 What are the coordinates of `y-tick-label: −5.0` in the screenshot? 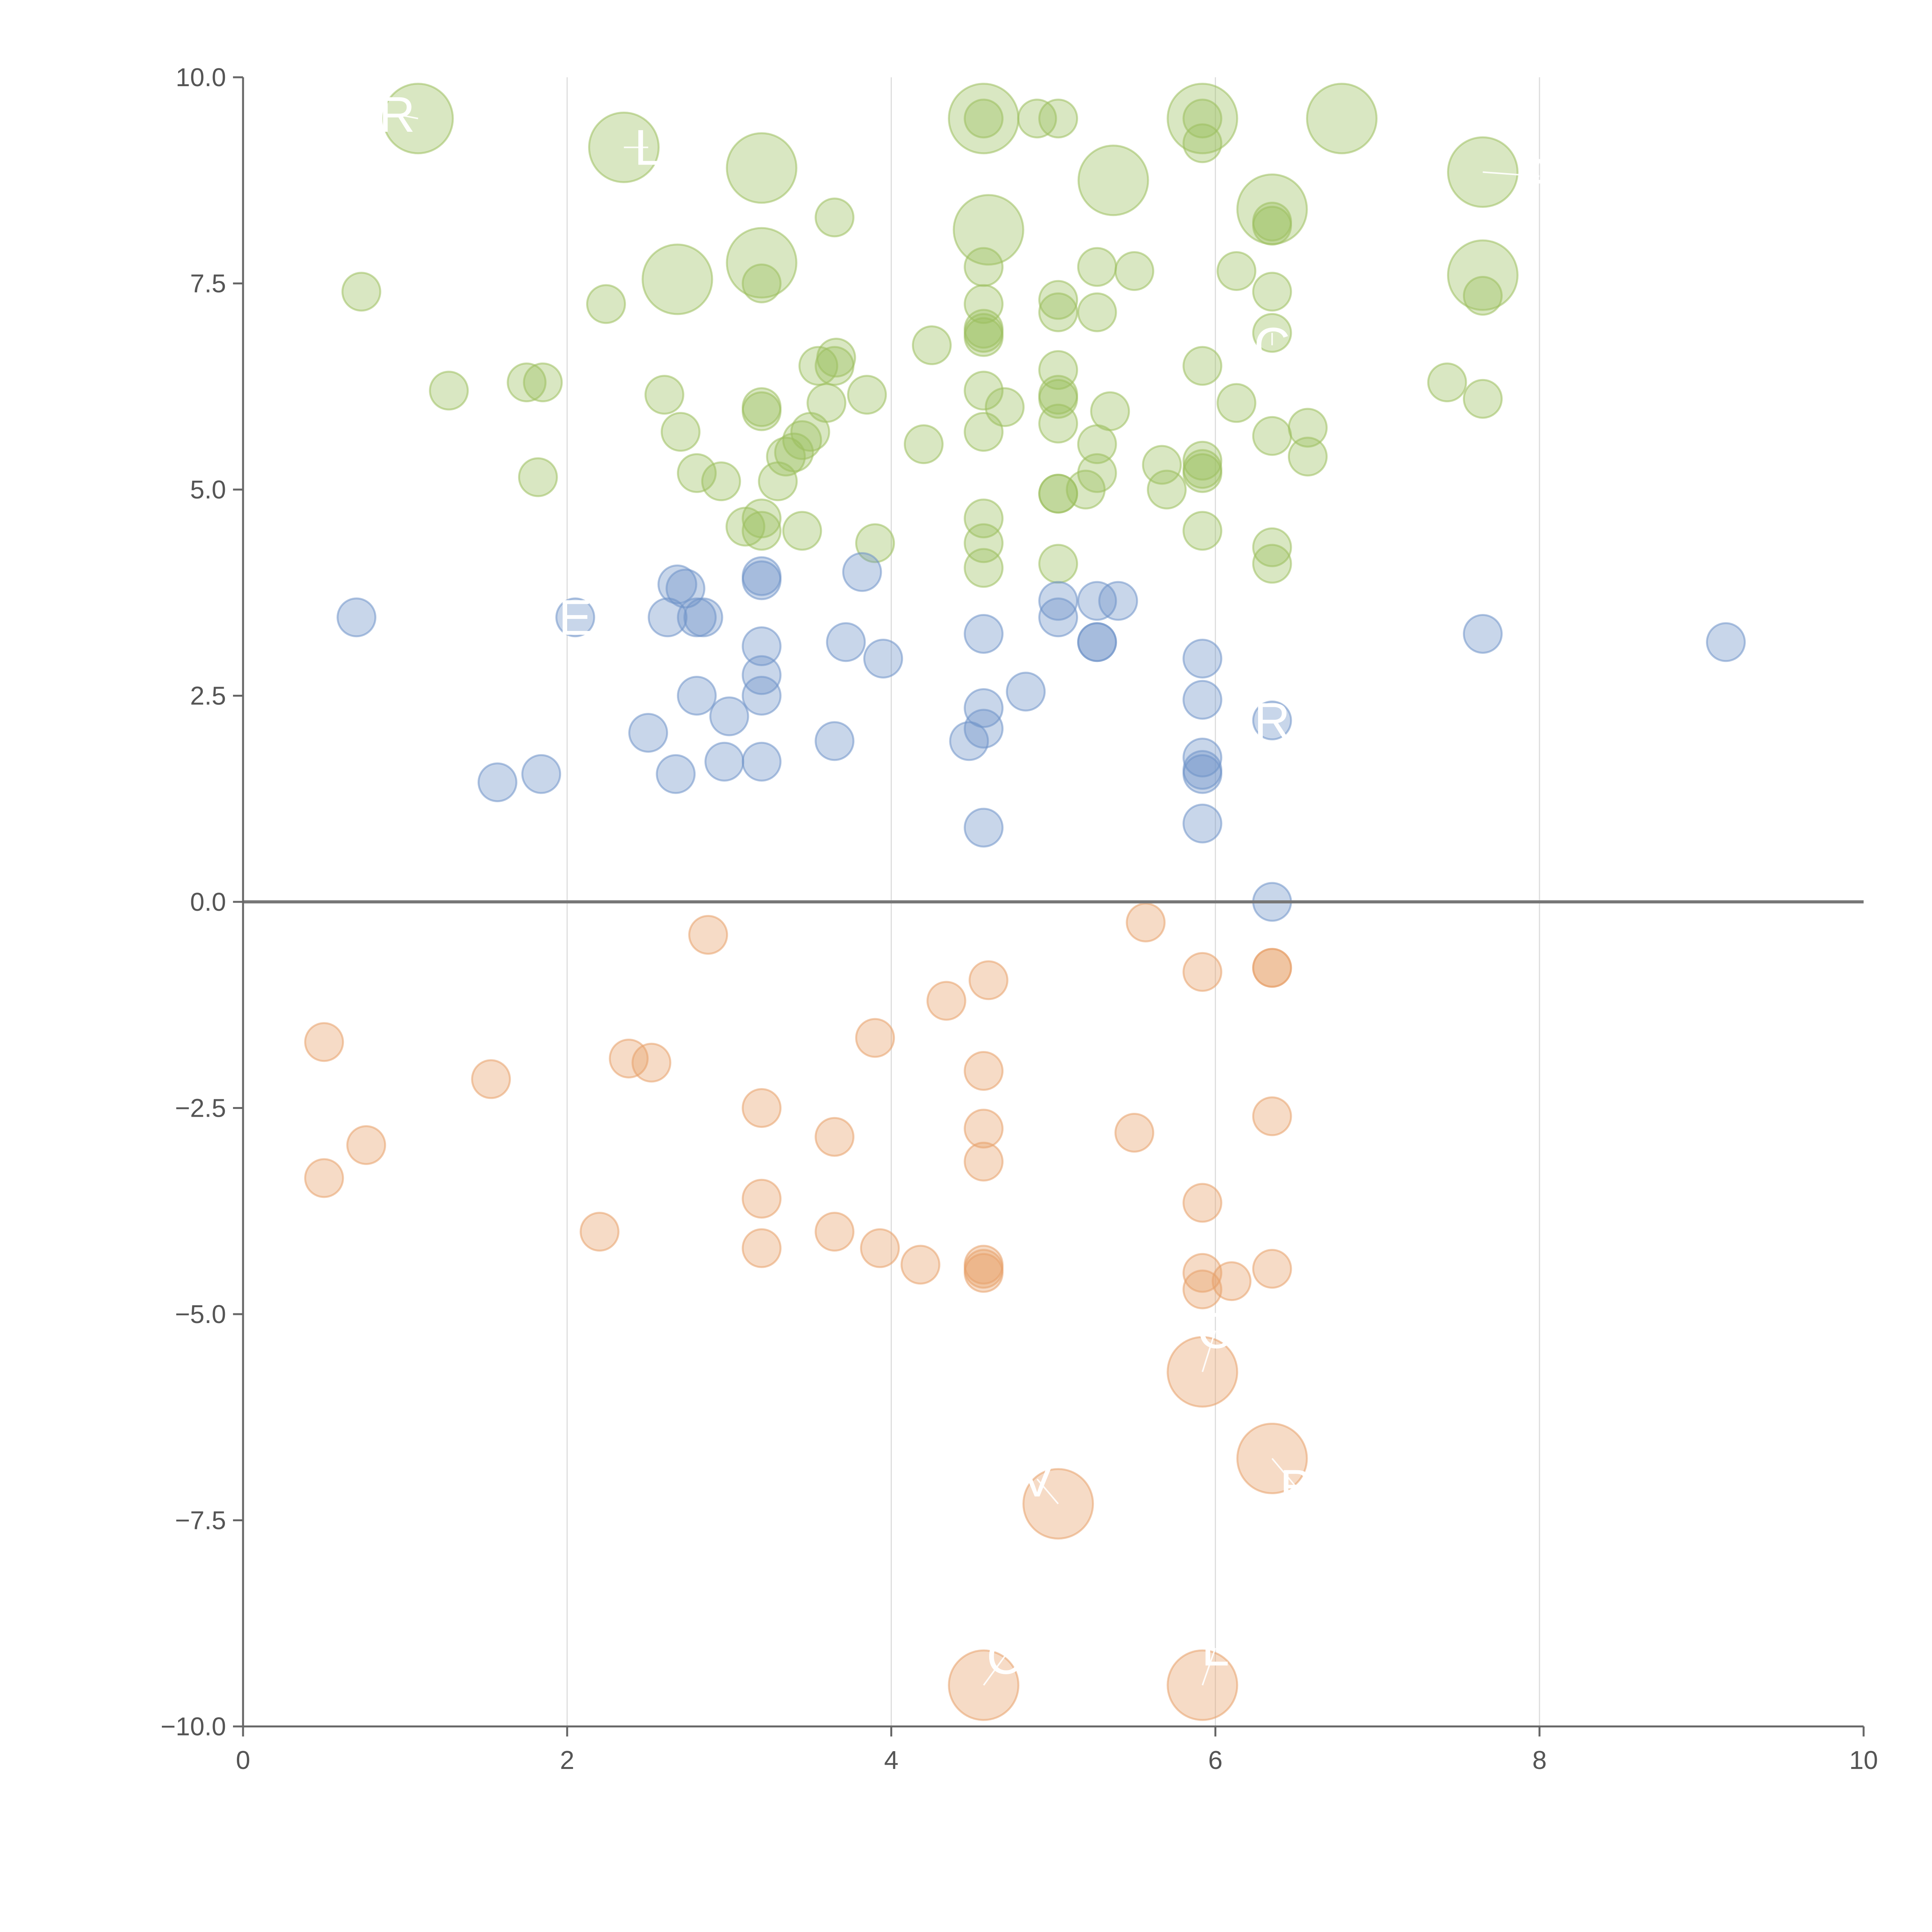 It's located at (200, 1314).